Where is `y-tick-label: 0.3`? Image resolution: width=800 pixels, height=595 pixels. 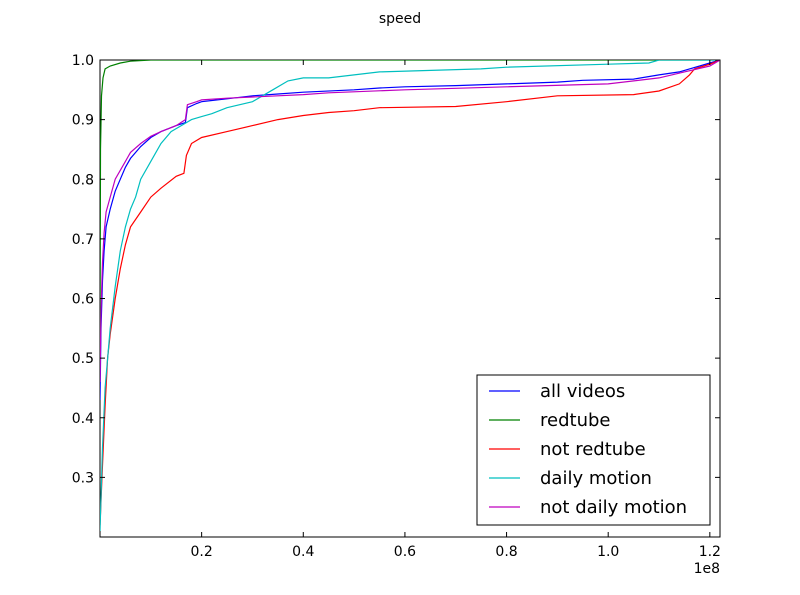
y-tick-label: 0.3 is located at coordinates (83, 478).